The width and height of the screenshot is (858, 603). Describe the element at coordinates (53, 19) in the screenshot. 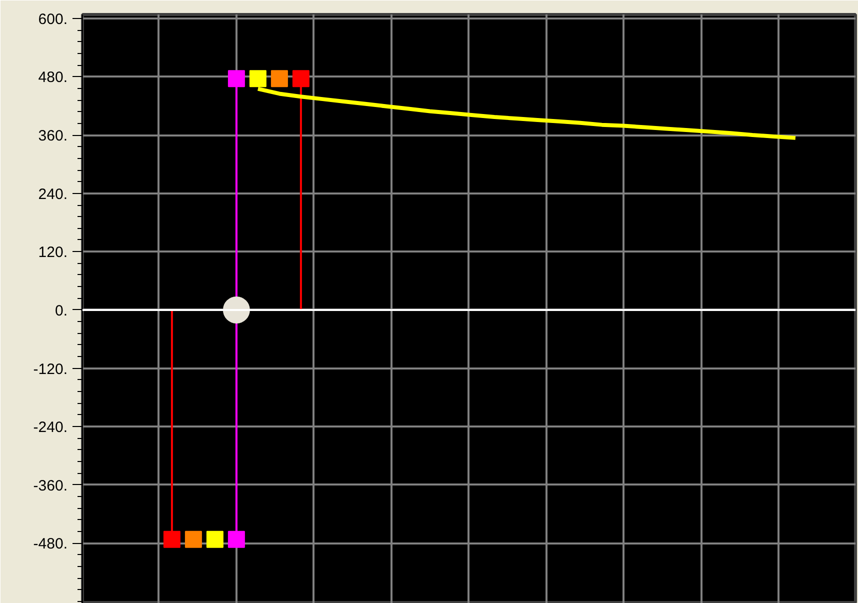

I see `y-tick-label: 600.` at that location.